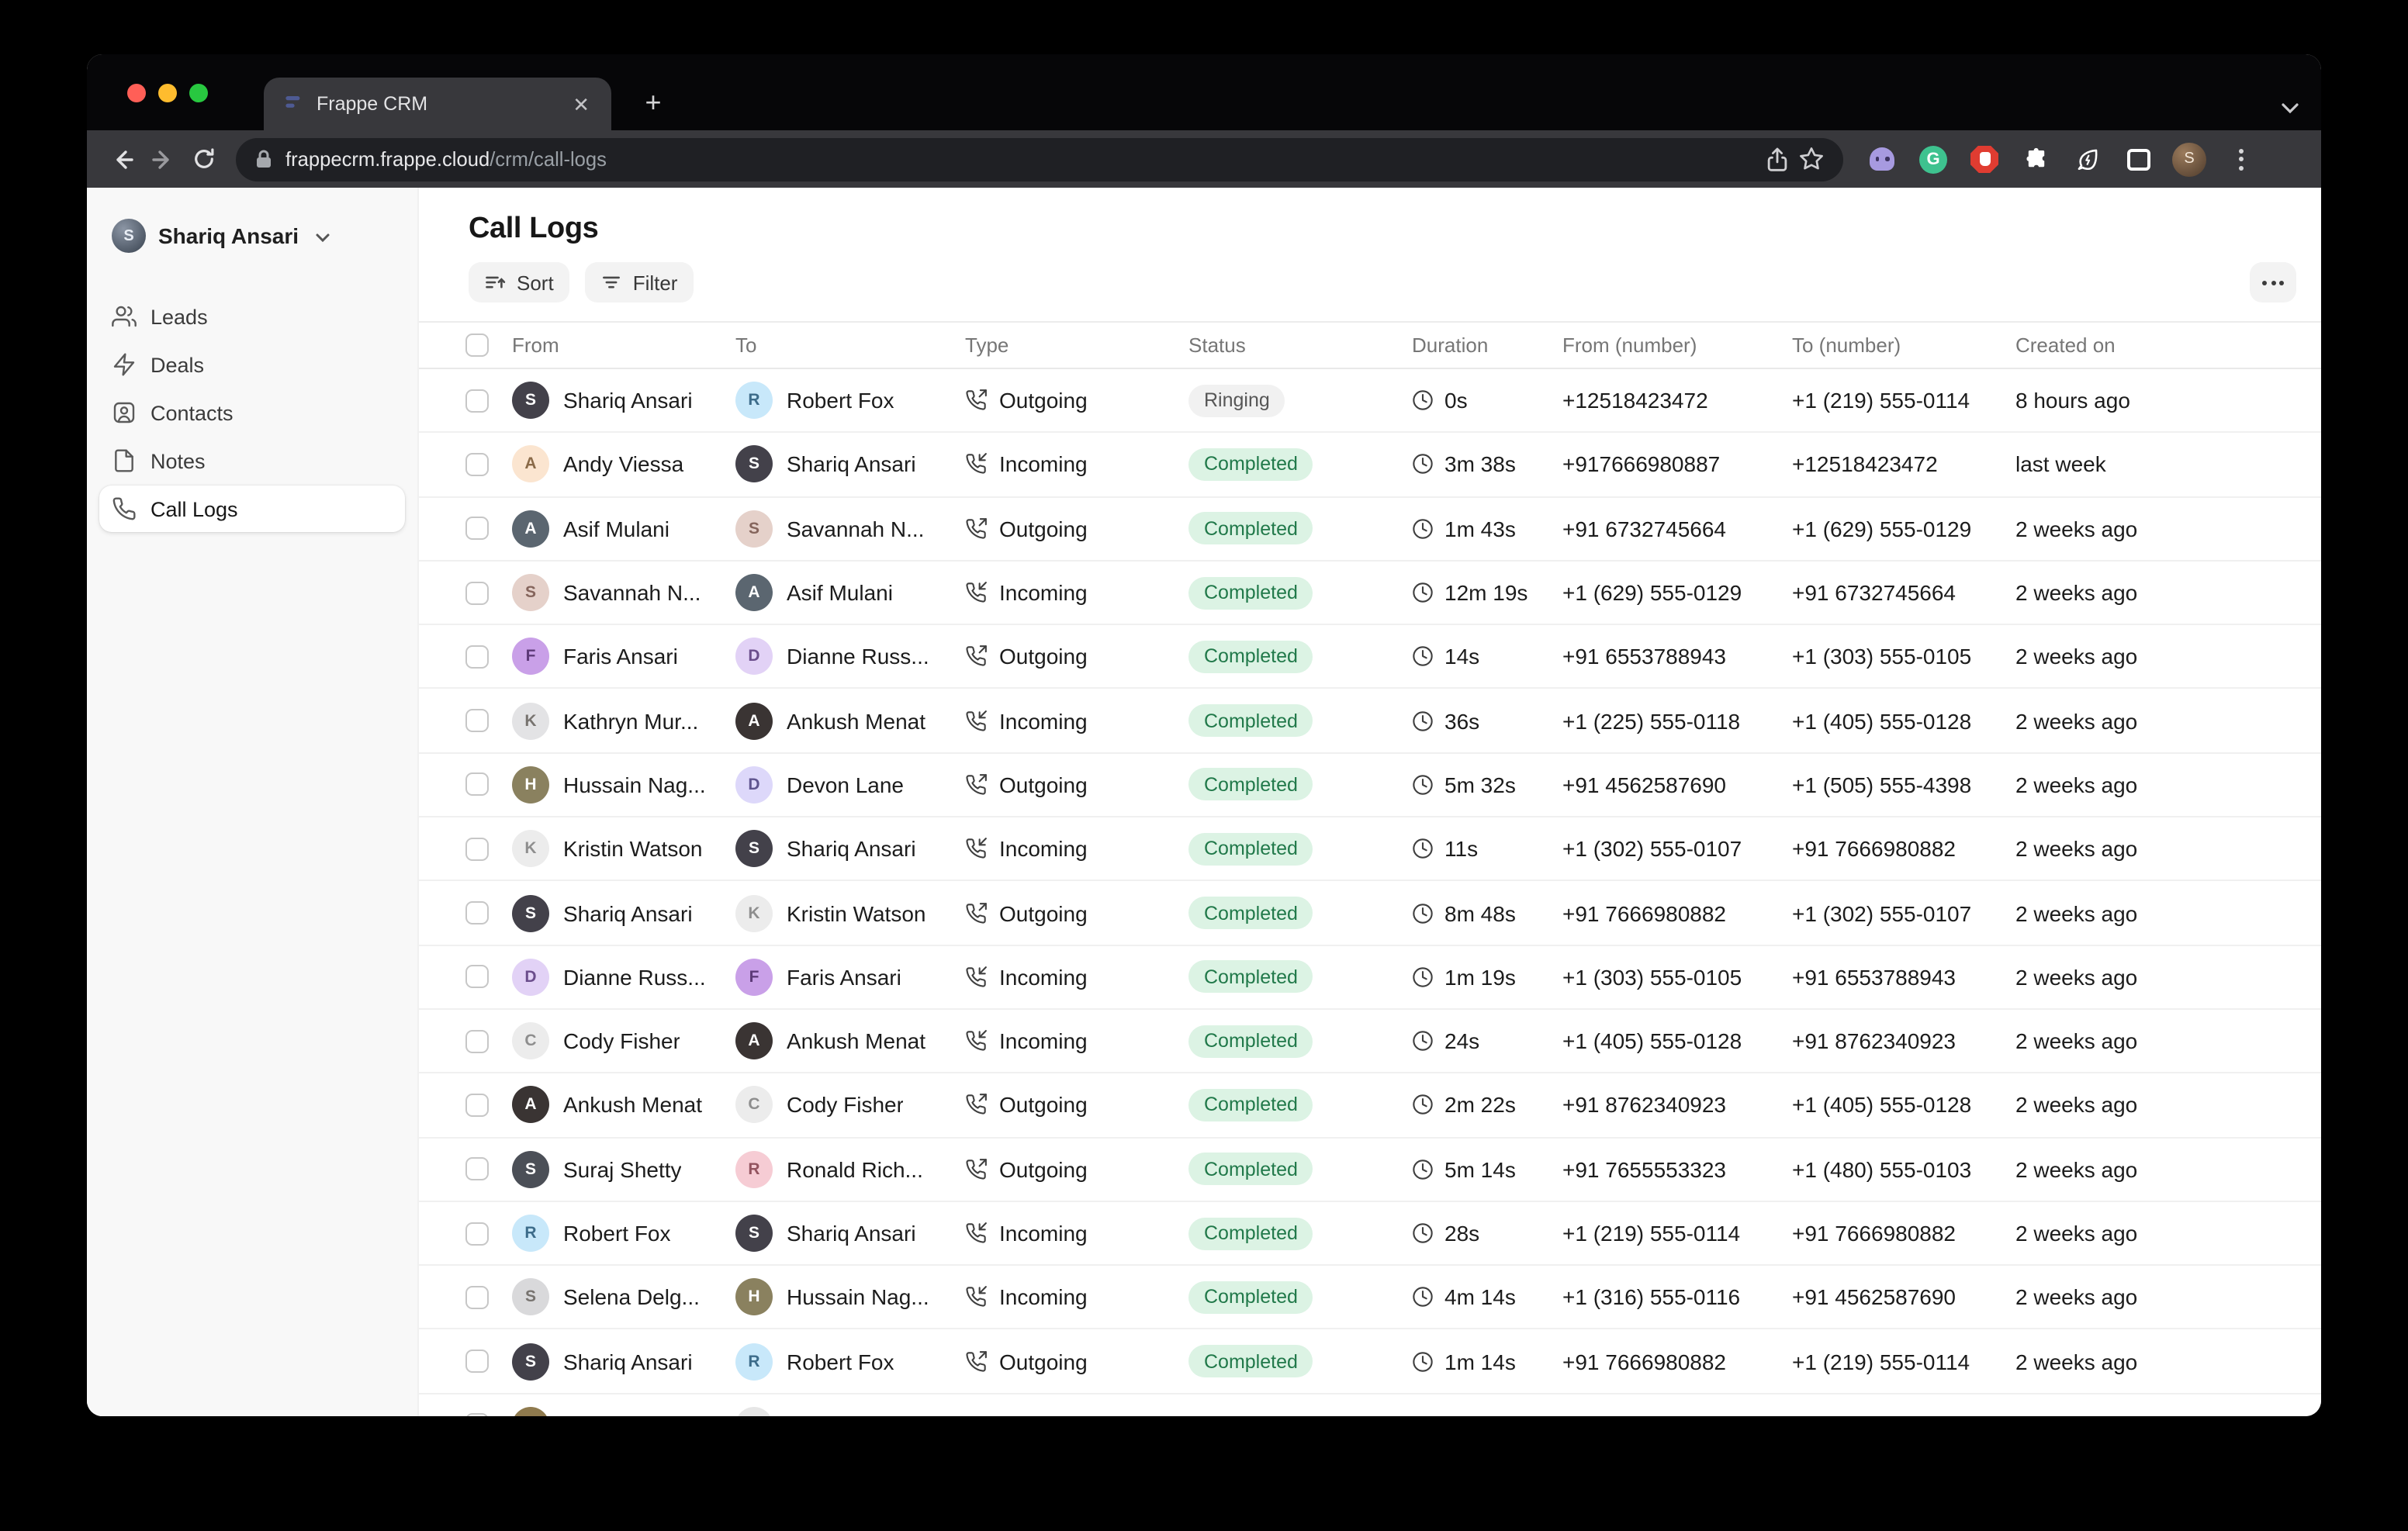  Describe the element at coordinates (477, 345) in the screenshot. I see `select-all-checkbox` at that location.